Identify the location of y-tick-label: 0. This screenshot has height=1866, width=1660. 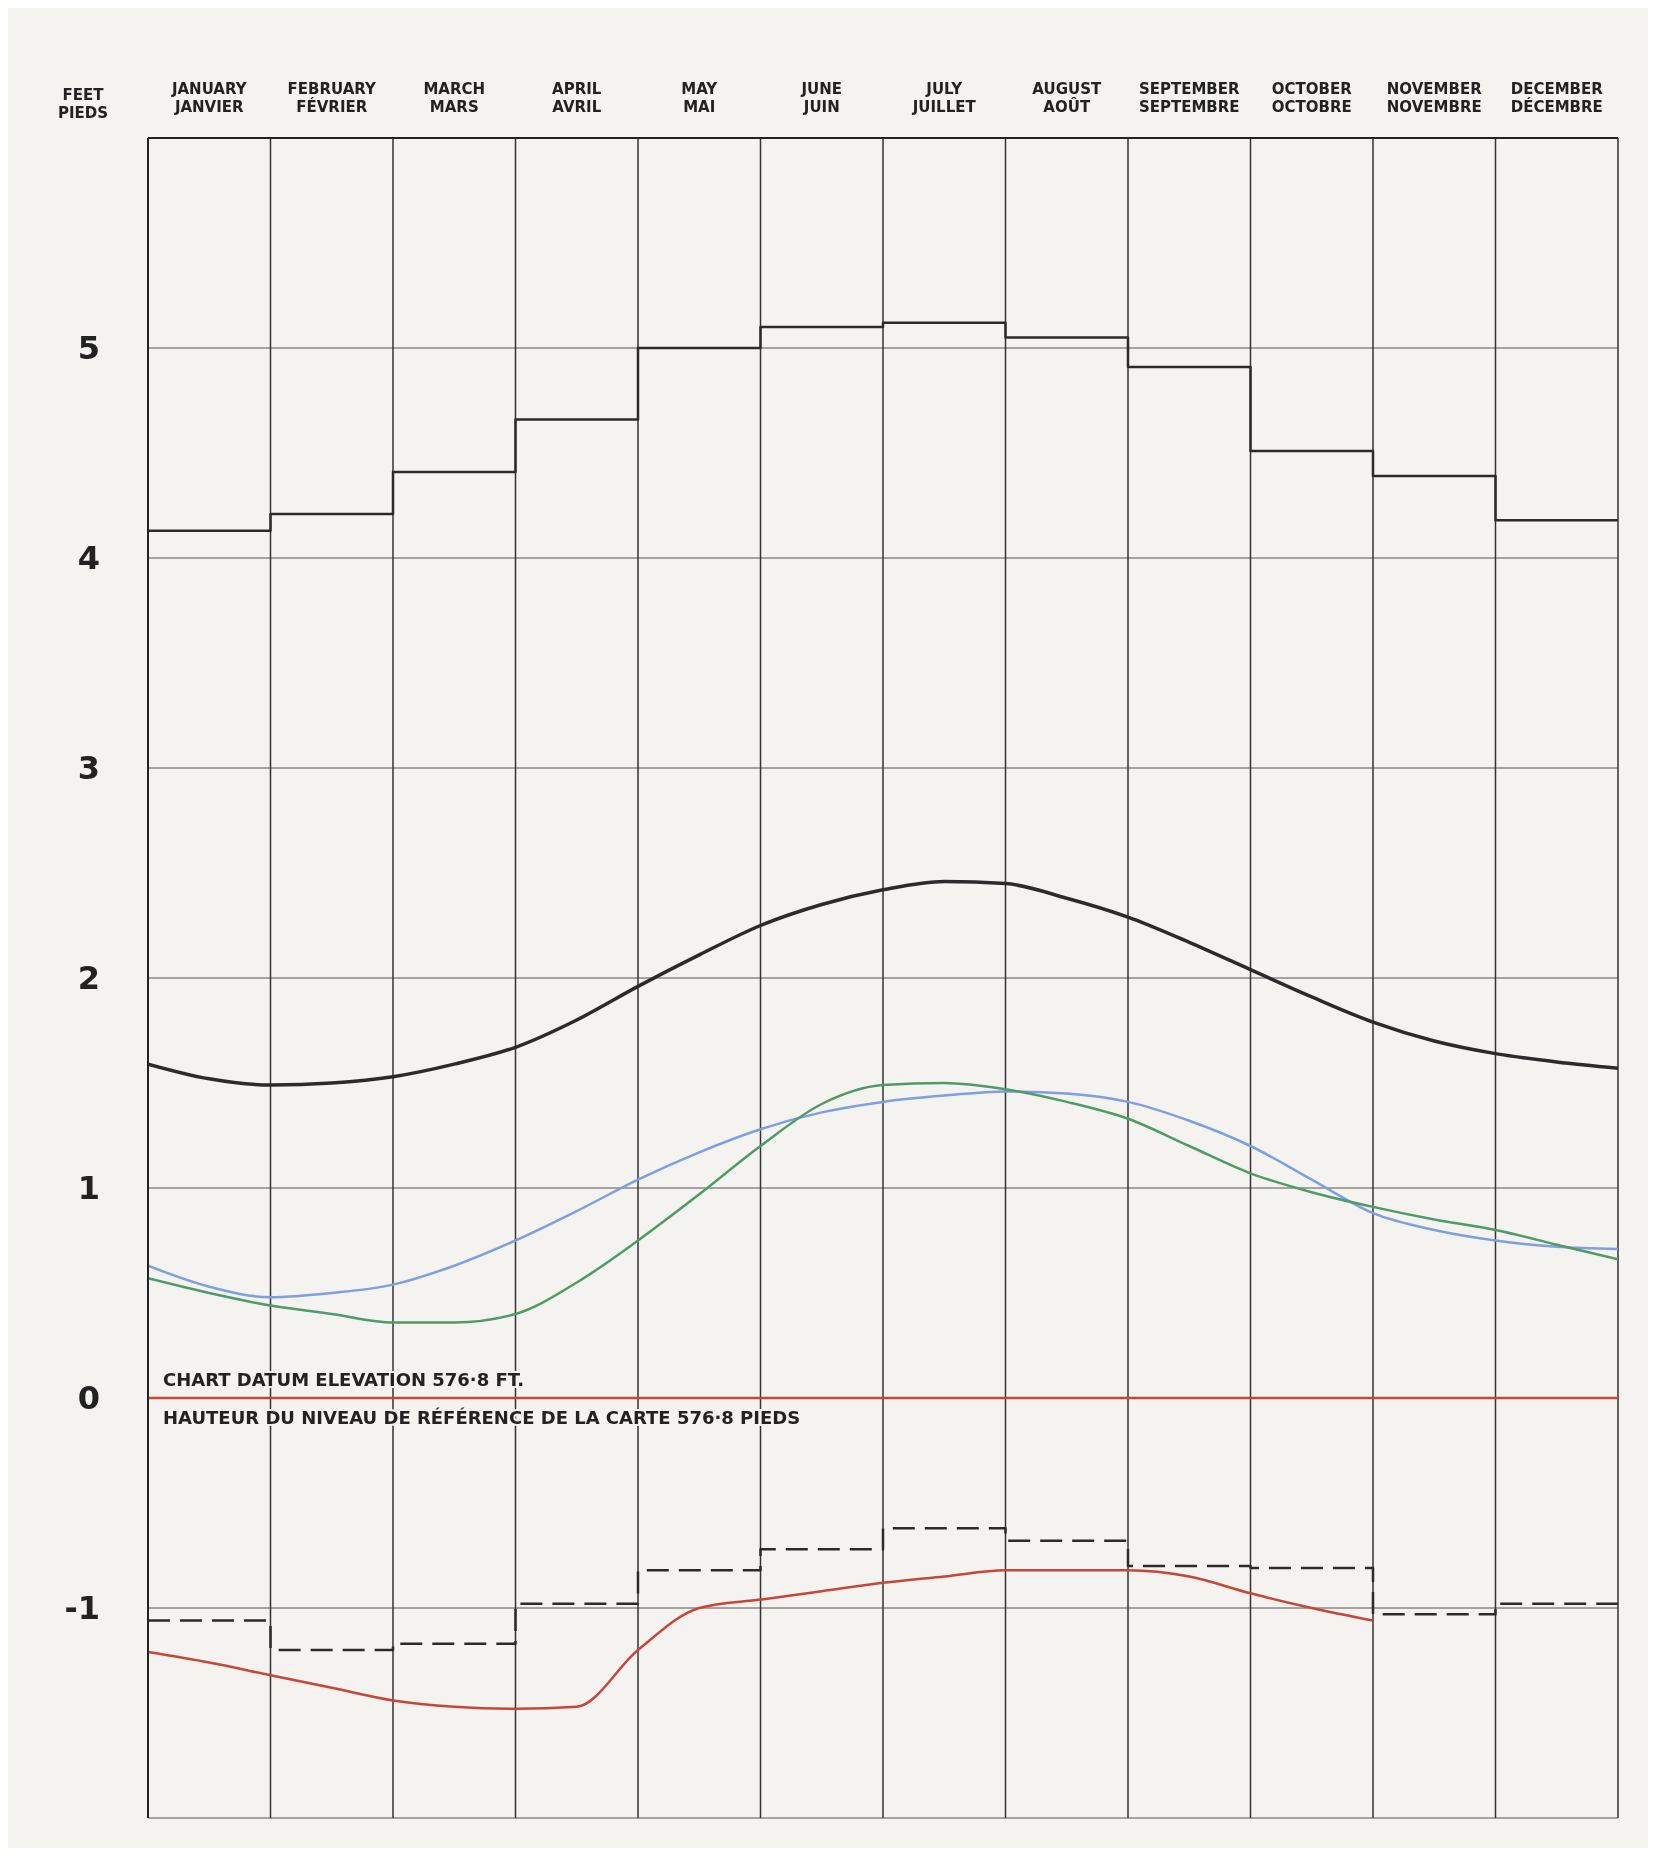
(88, 1398).